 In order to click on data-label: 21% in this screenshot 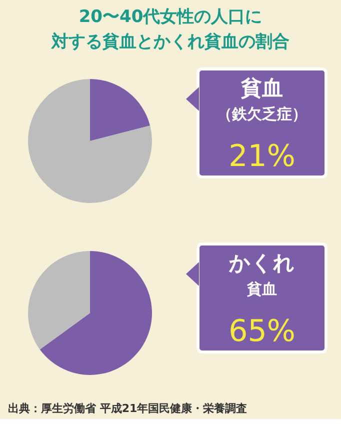, I will do `click(262, 156)`.